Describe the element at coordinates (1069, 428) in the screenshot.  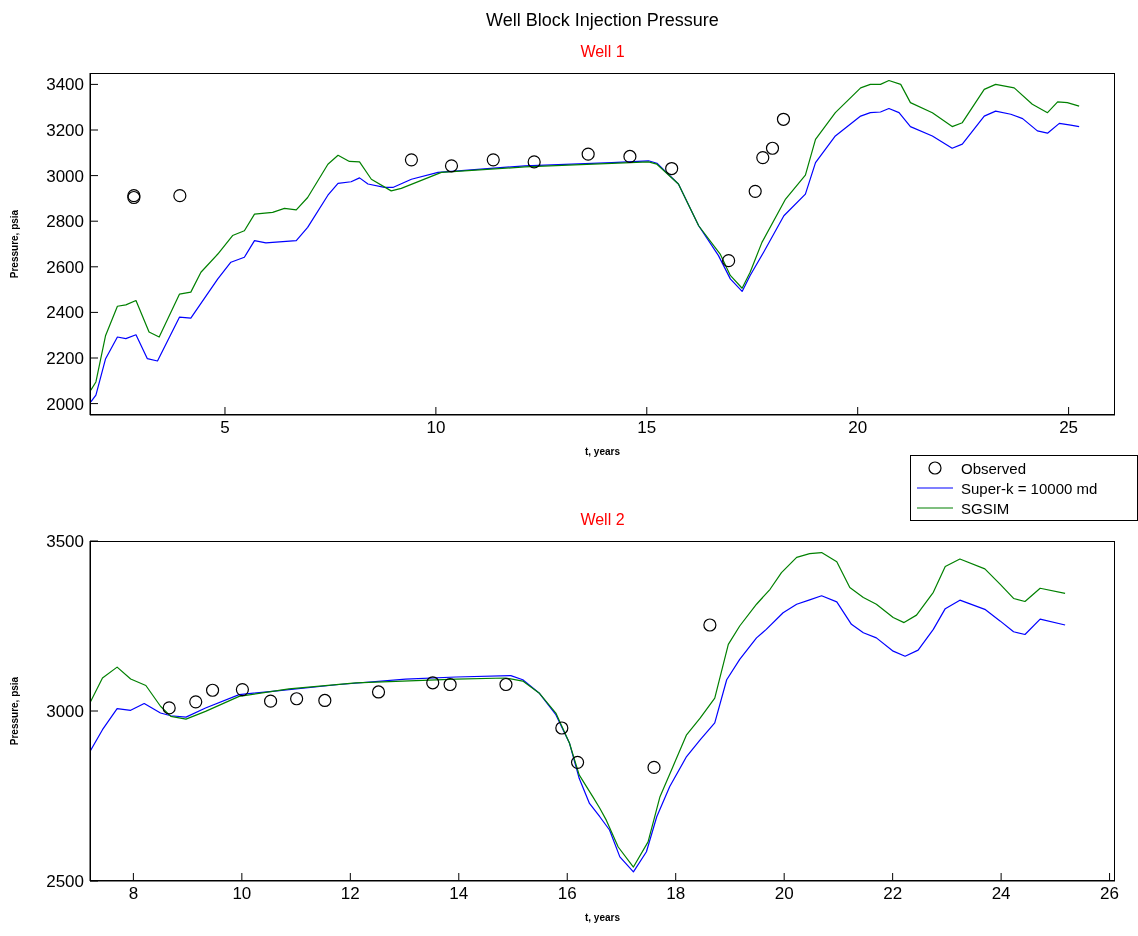
I see `x-tick-label: 25` at that location.